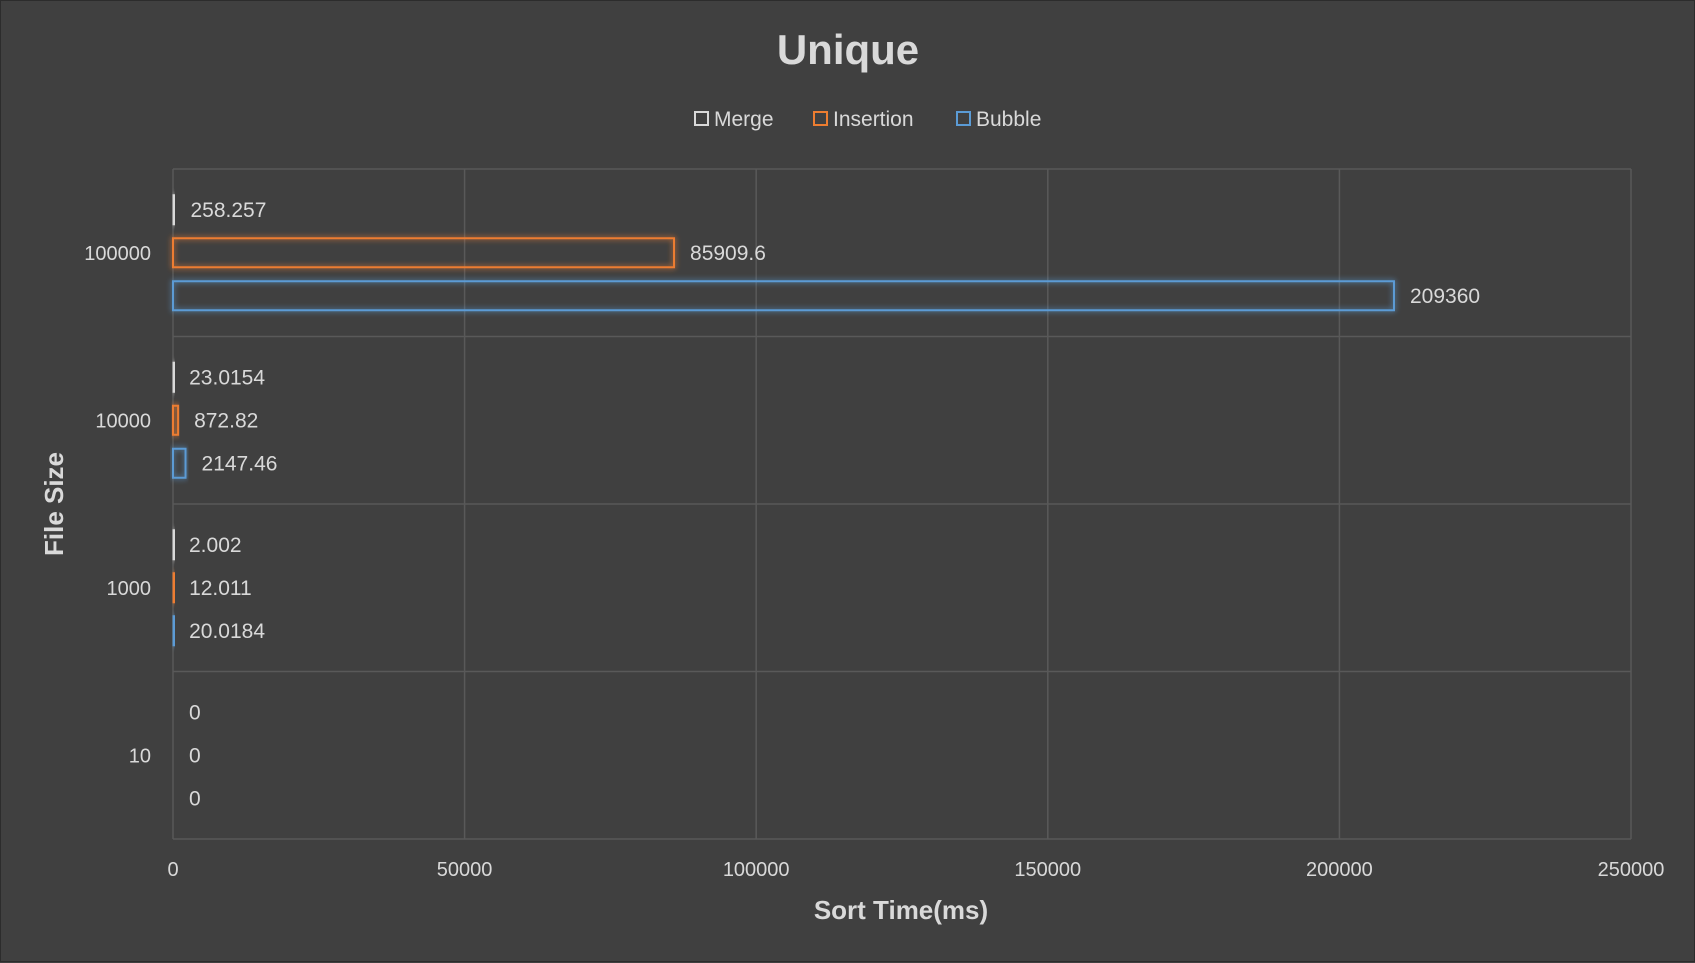 The height and width of the screenshot is (963, 1695). What do you see at coordinates (756, 870) in the screenshot?
I see `x-tick-label: 100000` at bounding box center [756, 870].